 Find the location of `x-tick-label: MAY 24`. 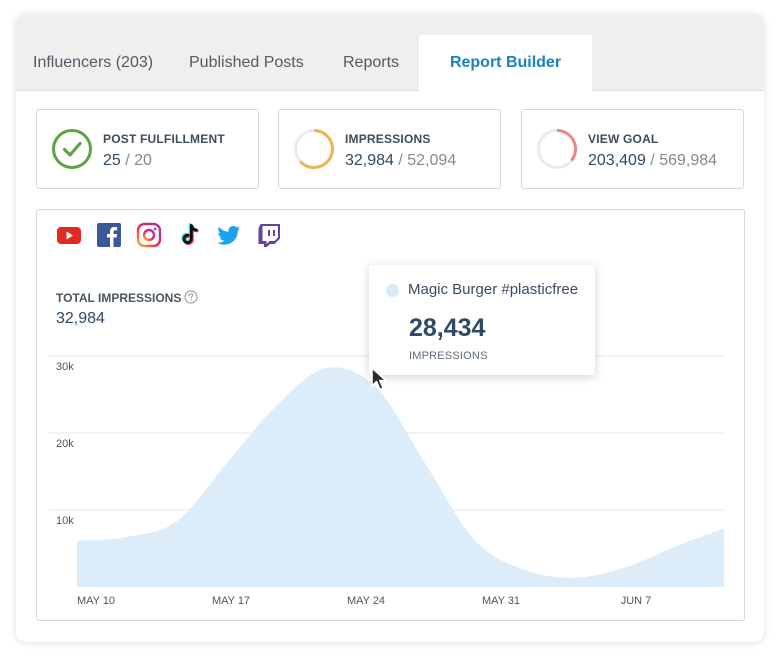

x-tick-label: MAY 24 is located at coordinates (366, 601).